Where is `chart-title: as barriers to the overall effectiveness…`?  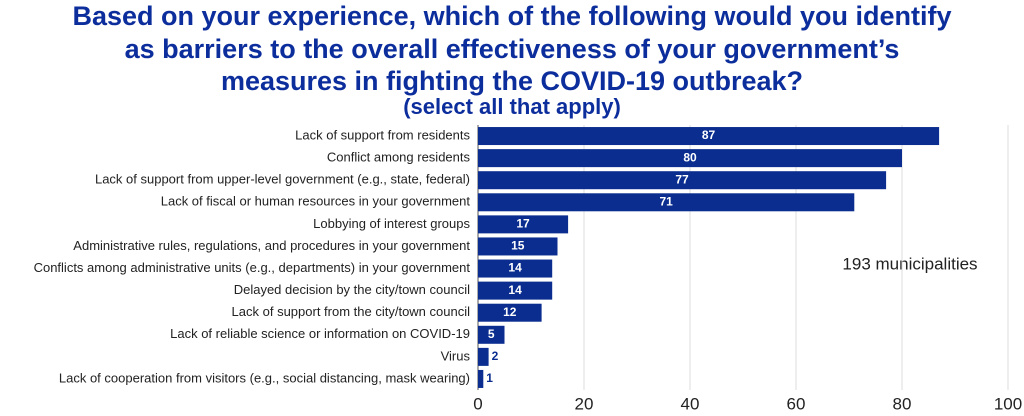 chart-title: as barriers to the overall effectiveness… is located at coordinates (512, 49).